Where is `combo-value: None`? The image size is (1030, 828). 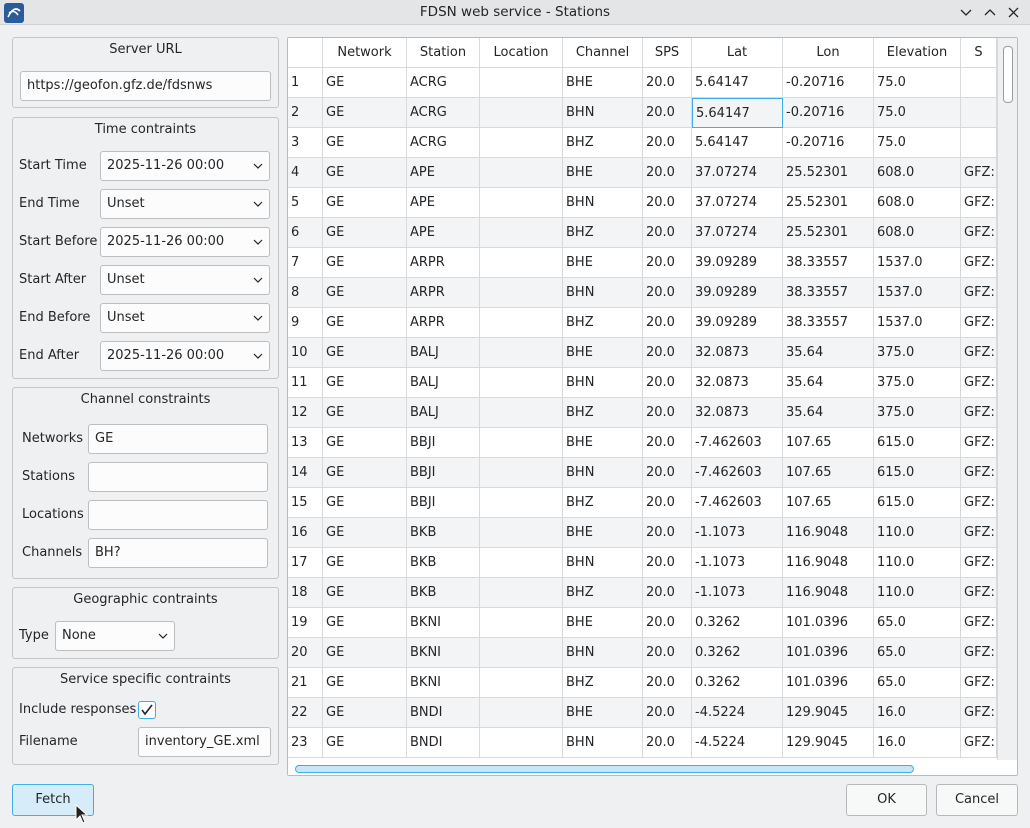
combo-value: None is located at coordinates (79, 635).